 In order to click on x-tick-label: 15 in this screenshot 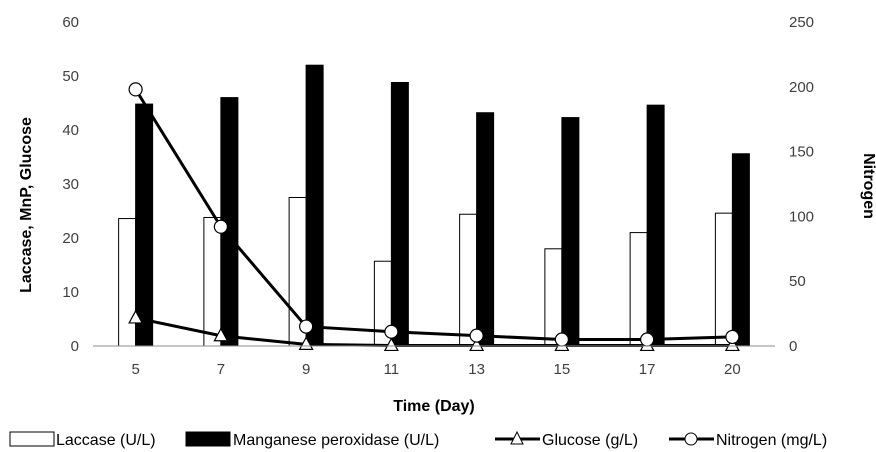, I will do `click(562, 369)`.